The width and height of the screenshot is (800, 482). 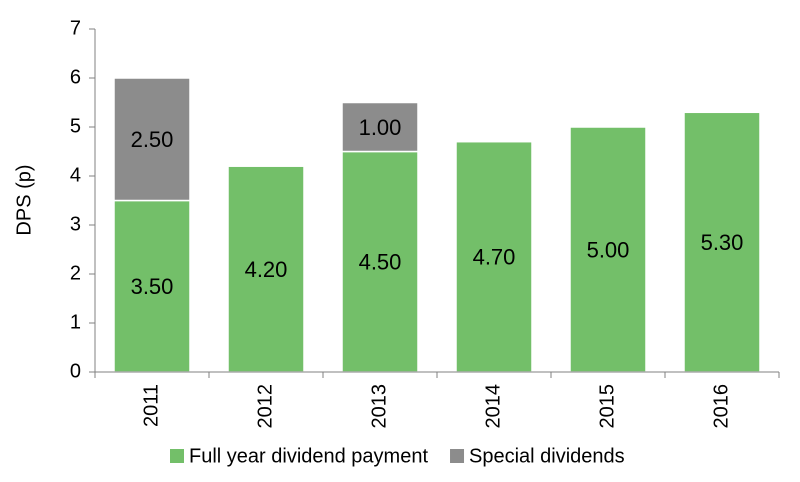 I want to click on value-label: 5.00, so click(x=608, y=249).